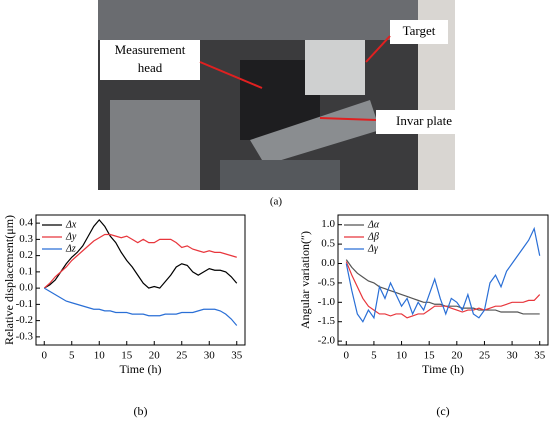 The height and width of the screenshot is (424, 550). What do you see at coordinates (25, 336) in the screenshot?
I see `y-tick-label: -0.3` at bounding box center [25, 336].